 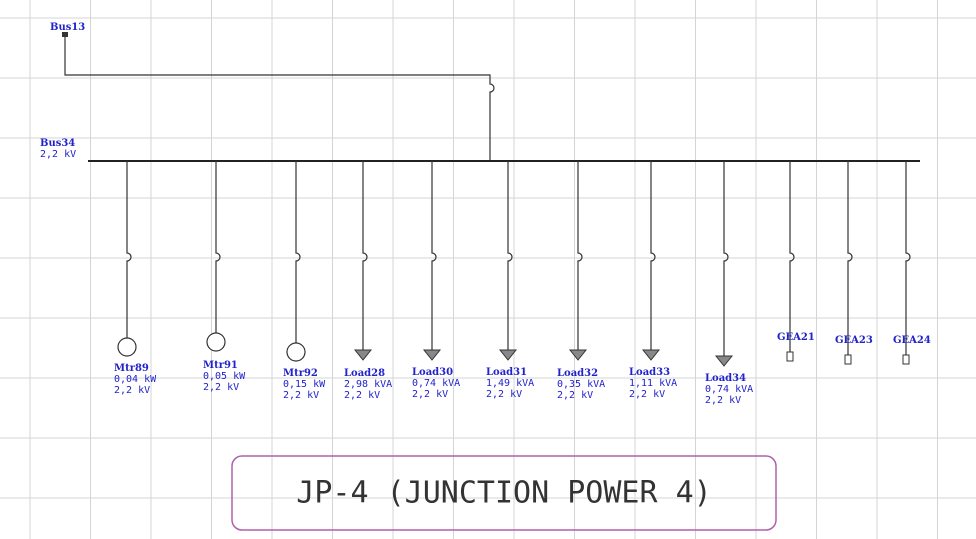 I want to click on device-name: Mtr89, so click(x=131, y=368).